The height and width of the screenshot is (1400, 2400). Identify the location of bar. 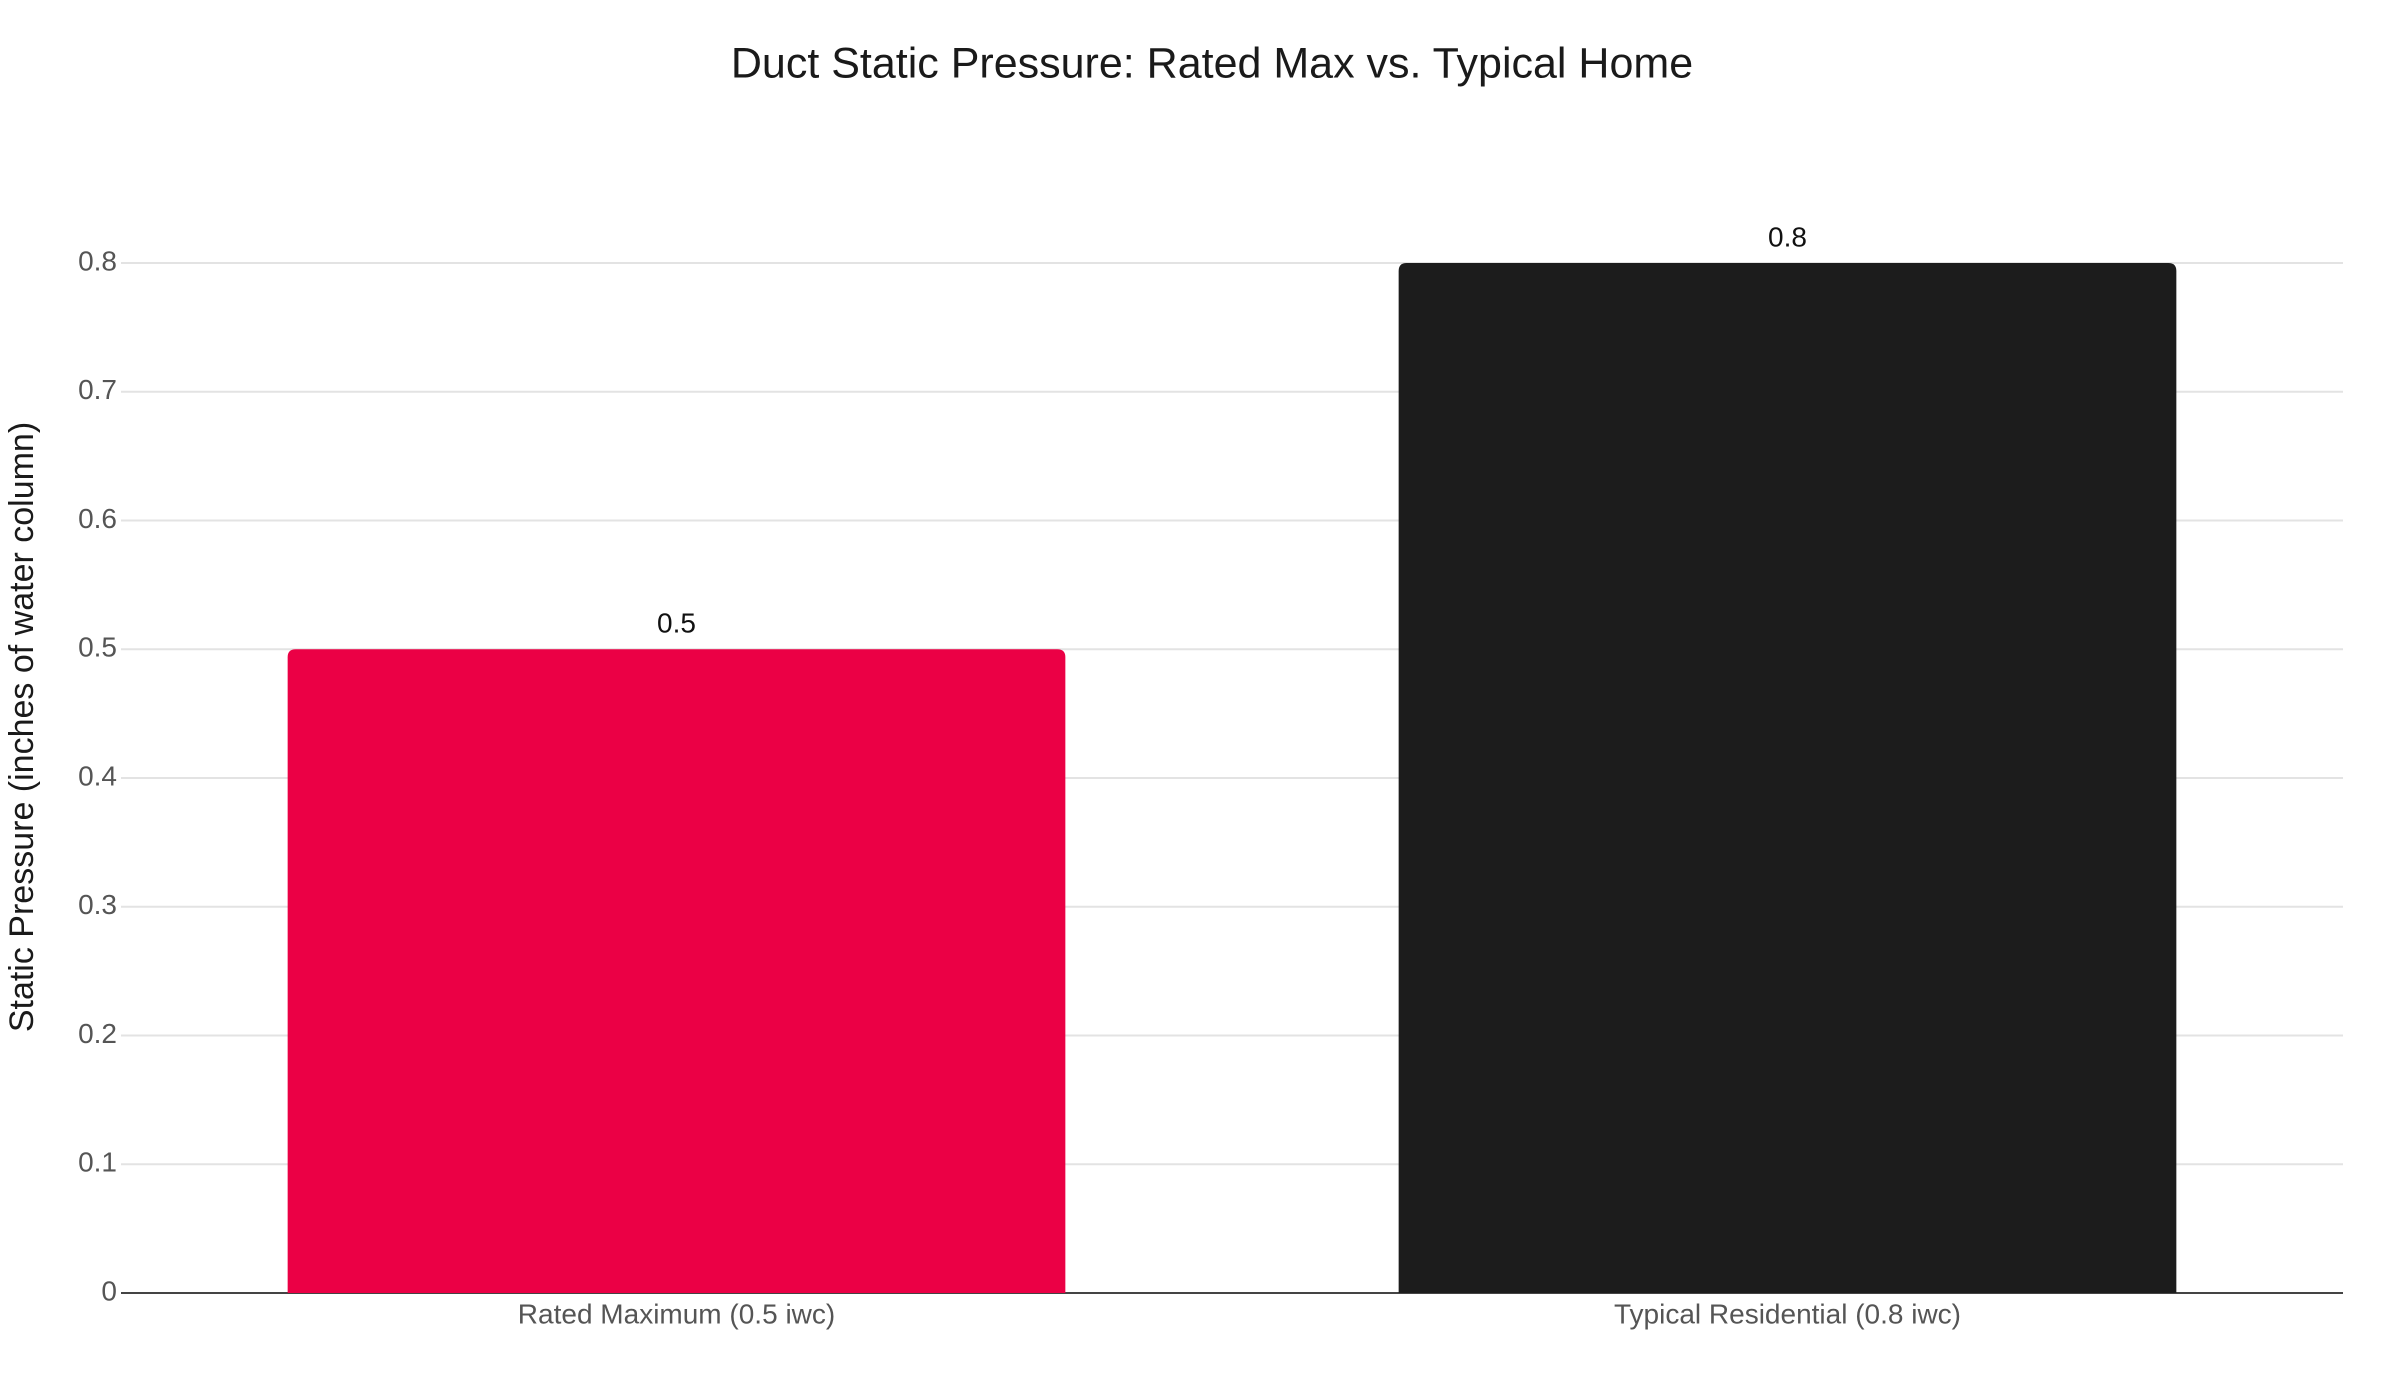
(676, 971).